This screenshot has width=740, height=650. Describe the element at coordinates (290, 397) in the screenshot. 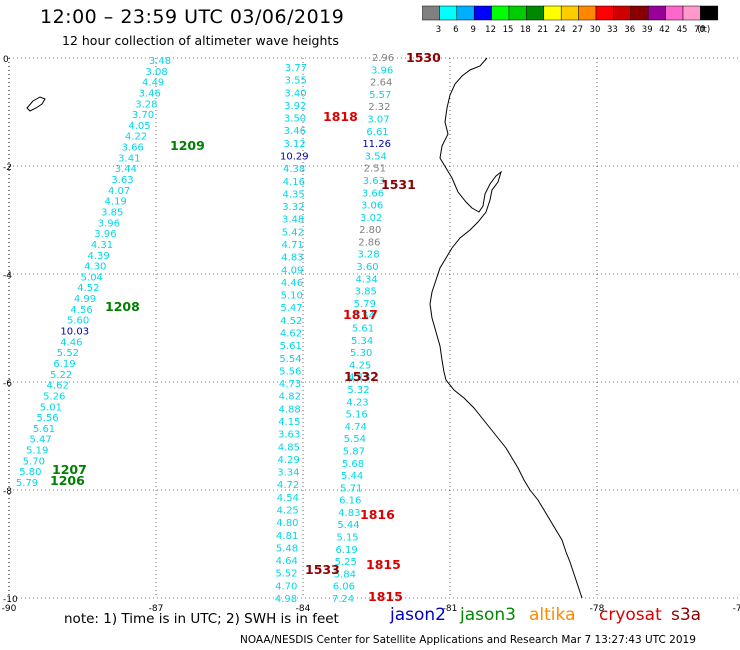

I see `wave-height-value: 4.82` at that location.